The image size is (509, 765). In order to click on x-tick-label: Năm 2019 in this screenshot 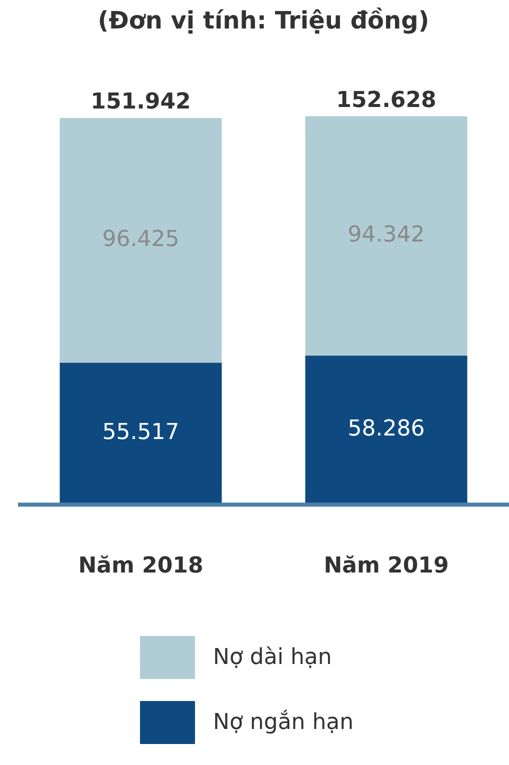, I will do `click(386, 566)`.